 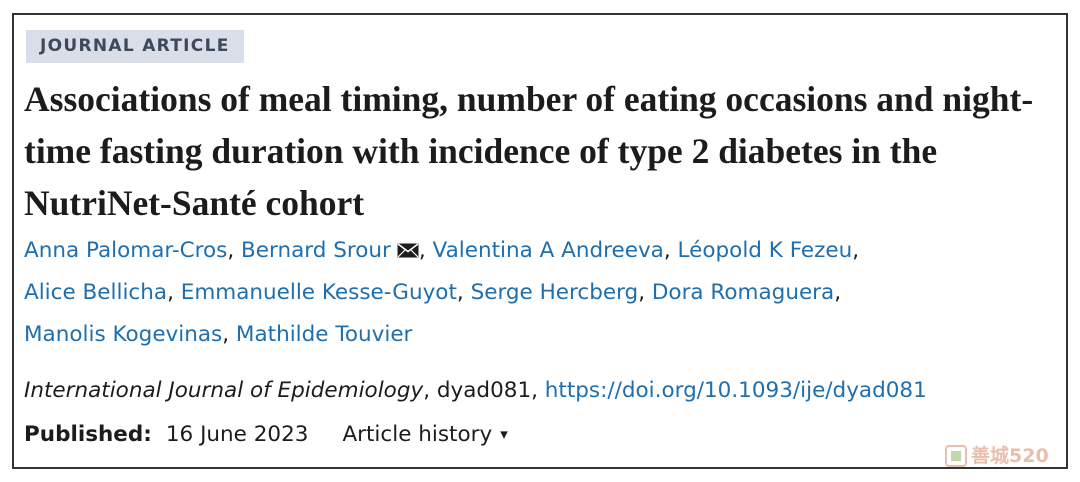 I want to click on watermark-text: 善城520, so click(x=1010, y=456).